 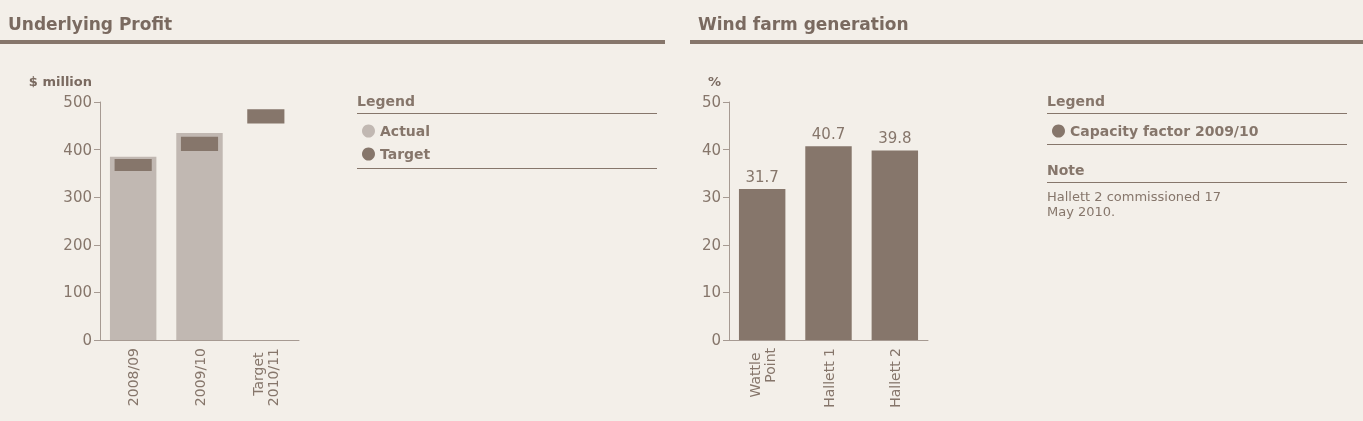 What do you see at coordinates (714, 81) in the screenshot?
I see `y-axis-title: %` at bounding box center [714, 81].